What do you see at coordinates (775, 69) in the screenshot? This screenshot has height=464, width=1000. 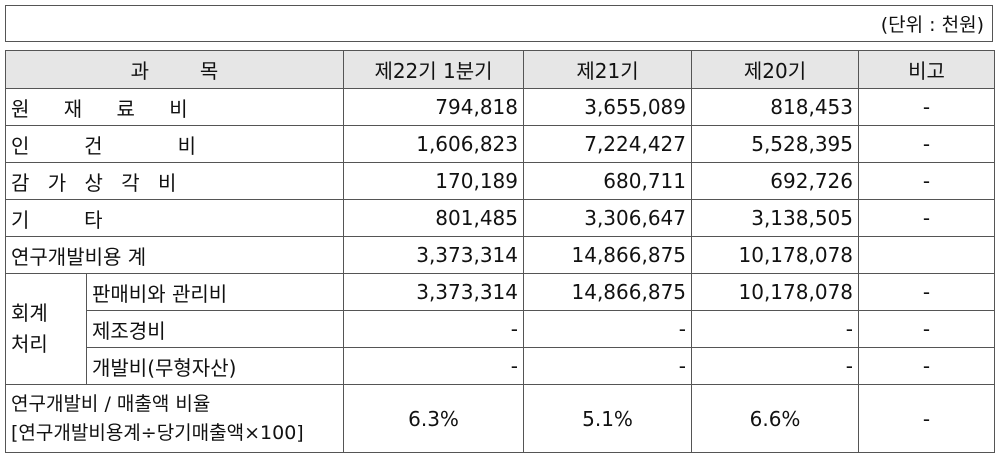 I see `header-period-20: 제20기` at bounding box center [775, 69].